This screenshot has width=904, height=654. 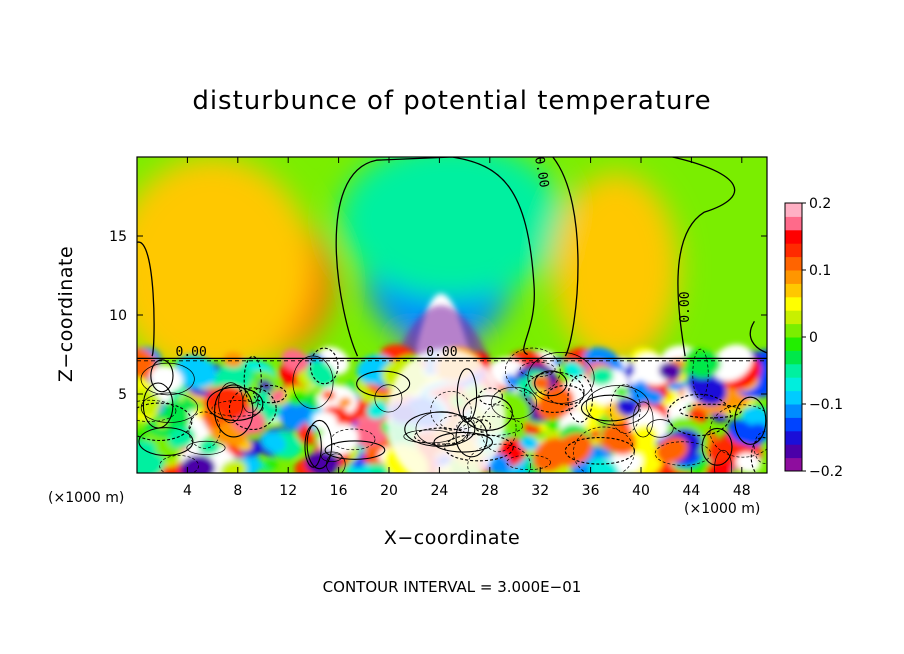 I want to click on x-tick-label: 32, so click(x=540, y=491).